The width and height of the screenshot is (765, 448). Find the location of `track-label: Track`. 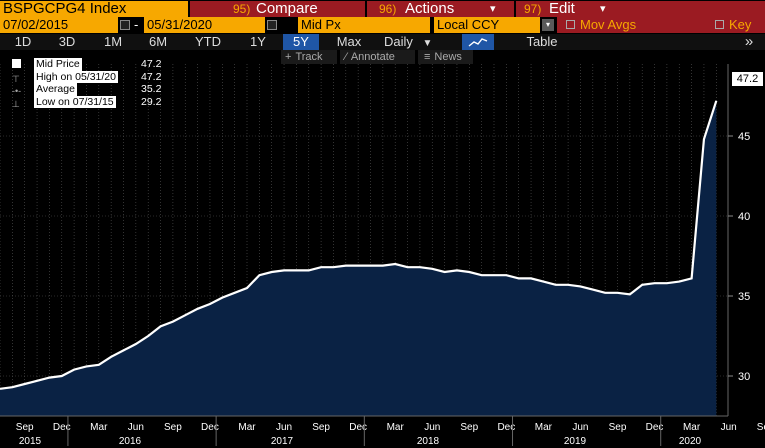

track-label: Track is located at coordinates (309, 57).